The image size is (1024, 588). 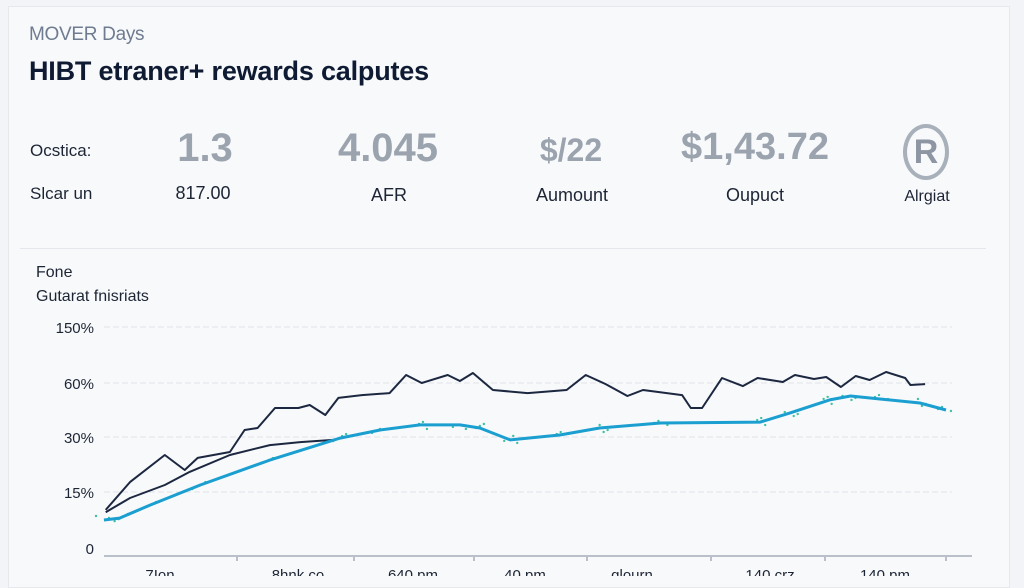 I want to click on x-tick-label: 640 pm, so click(x=413, y=571).